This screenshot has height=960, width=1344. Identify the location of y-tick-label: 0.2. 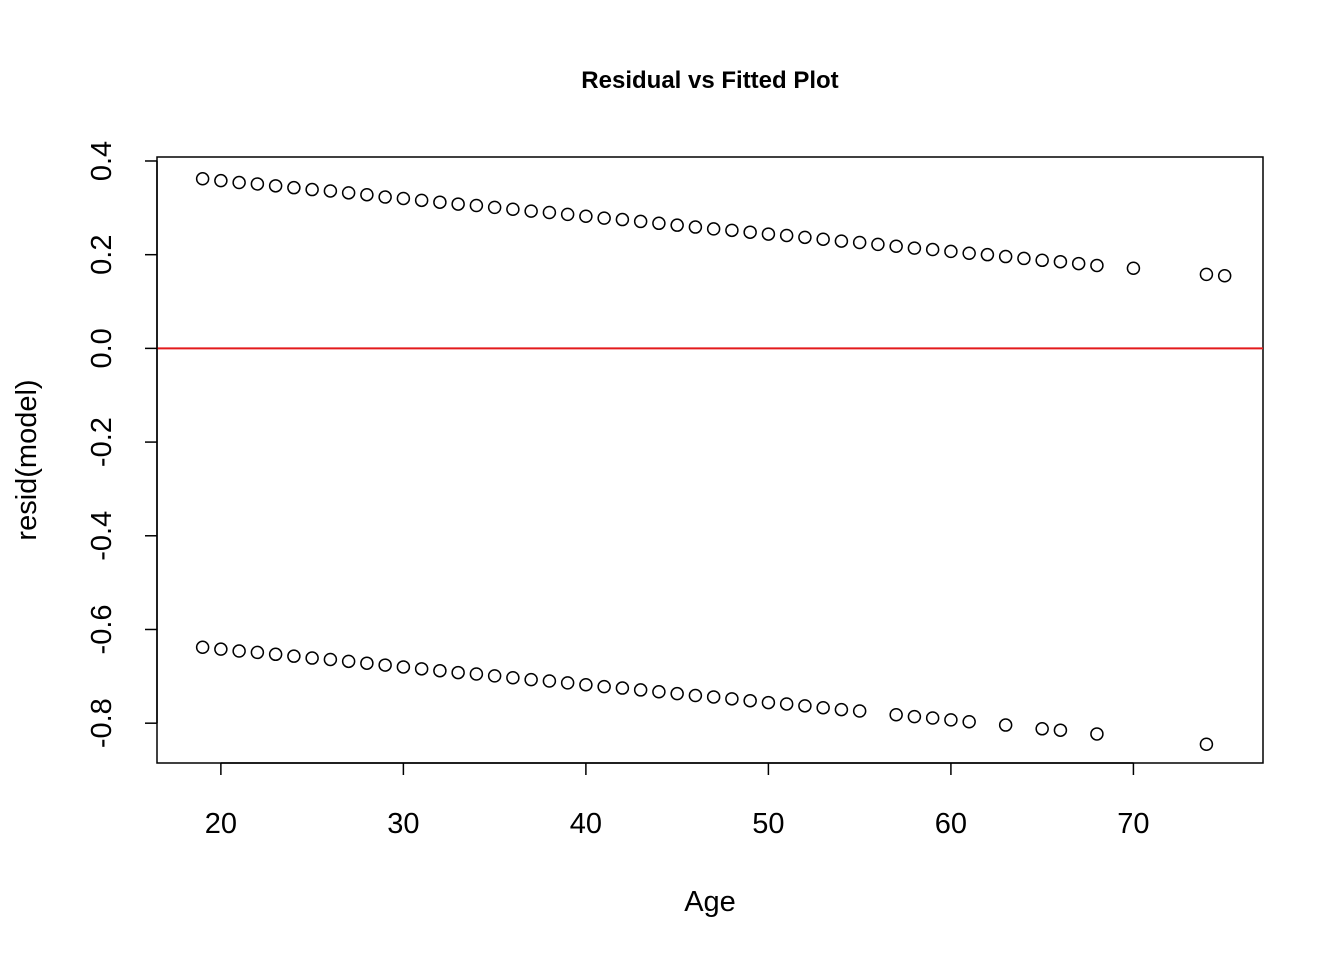
(102, 255).